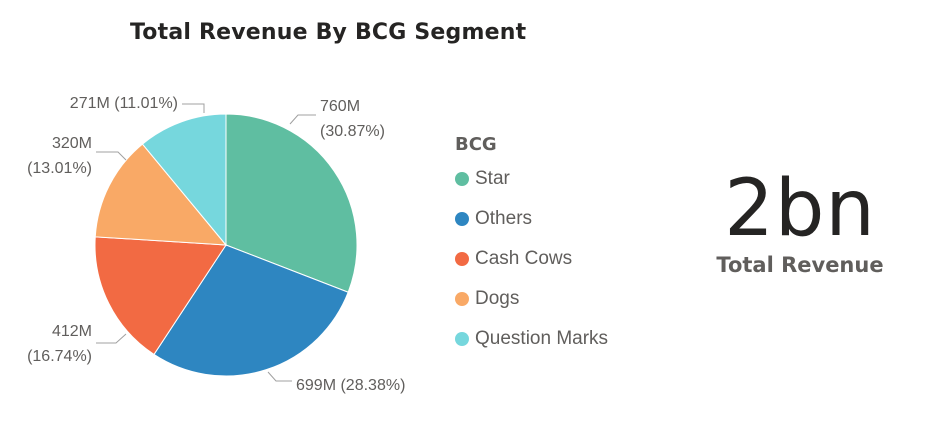 The image size is (930, 433). Describe the element at coordinates (72, 331) in the screenshot. I see `data-label-value: 412M` at that location.